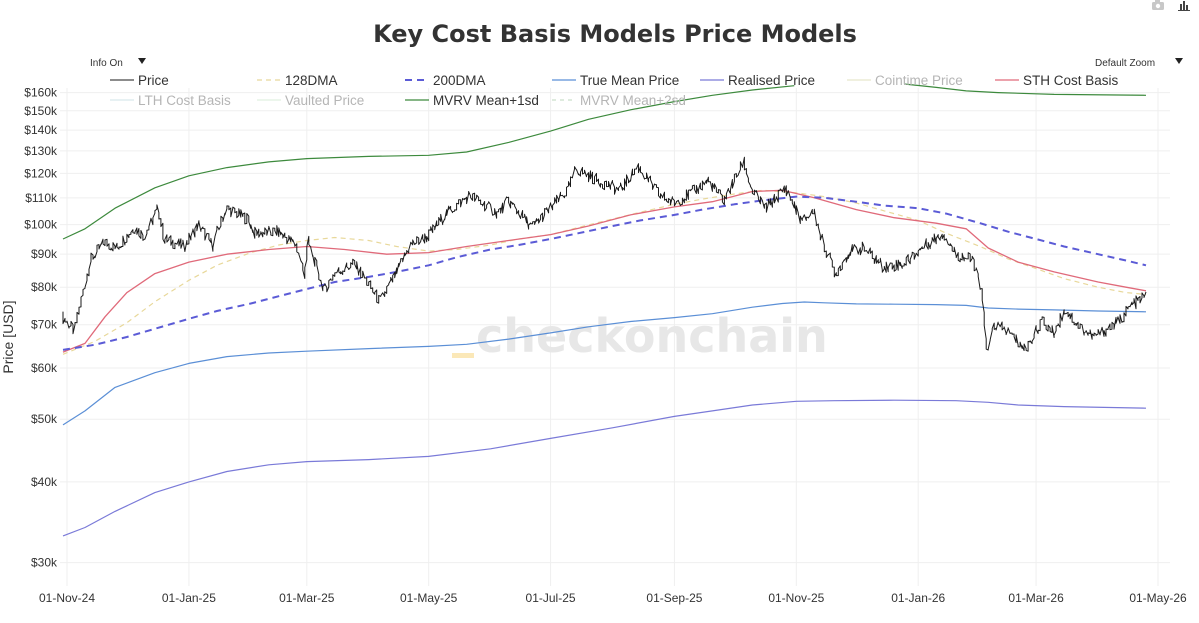 The height and width of the screenshot is (623, 1199). I want to click on info-toggle-label: Info On, so click(106, 63).